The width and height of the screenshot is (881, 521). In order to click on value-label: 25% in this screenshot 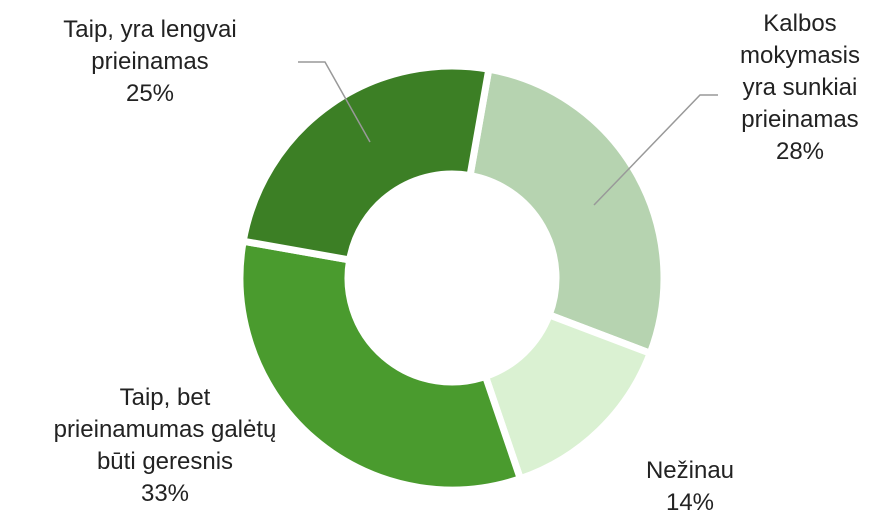, I will do `click(150, 93)`.